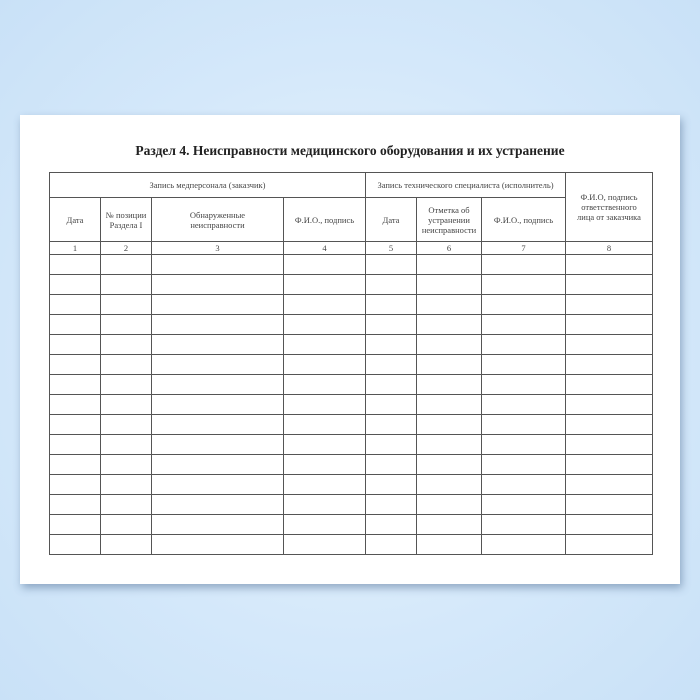 The height and width of the screenshot is (700, 700). What do you see at coordinates (75, 248) in the screenshot?
I see `column-number: 1` at bounding box center [75, 248].